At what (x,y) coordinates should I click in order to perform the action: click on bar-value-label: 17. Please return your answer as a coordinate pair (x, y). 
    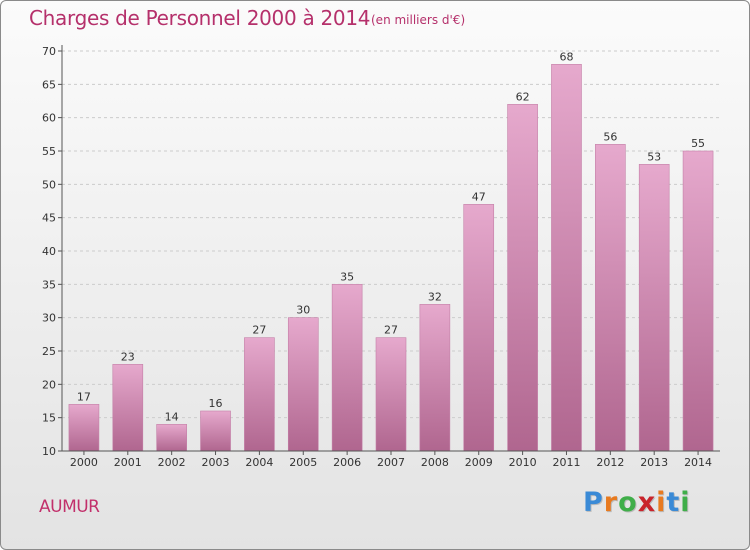
    Looking at the image, I should click on (84, 396).